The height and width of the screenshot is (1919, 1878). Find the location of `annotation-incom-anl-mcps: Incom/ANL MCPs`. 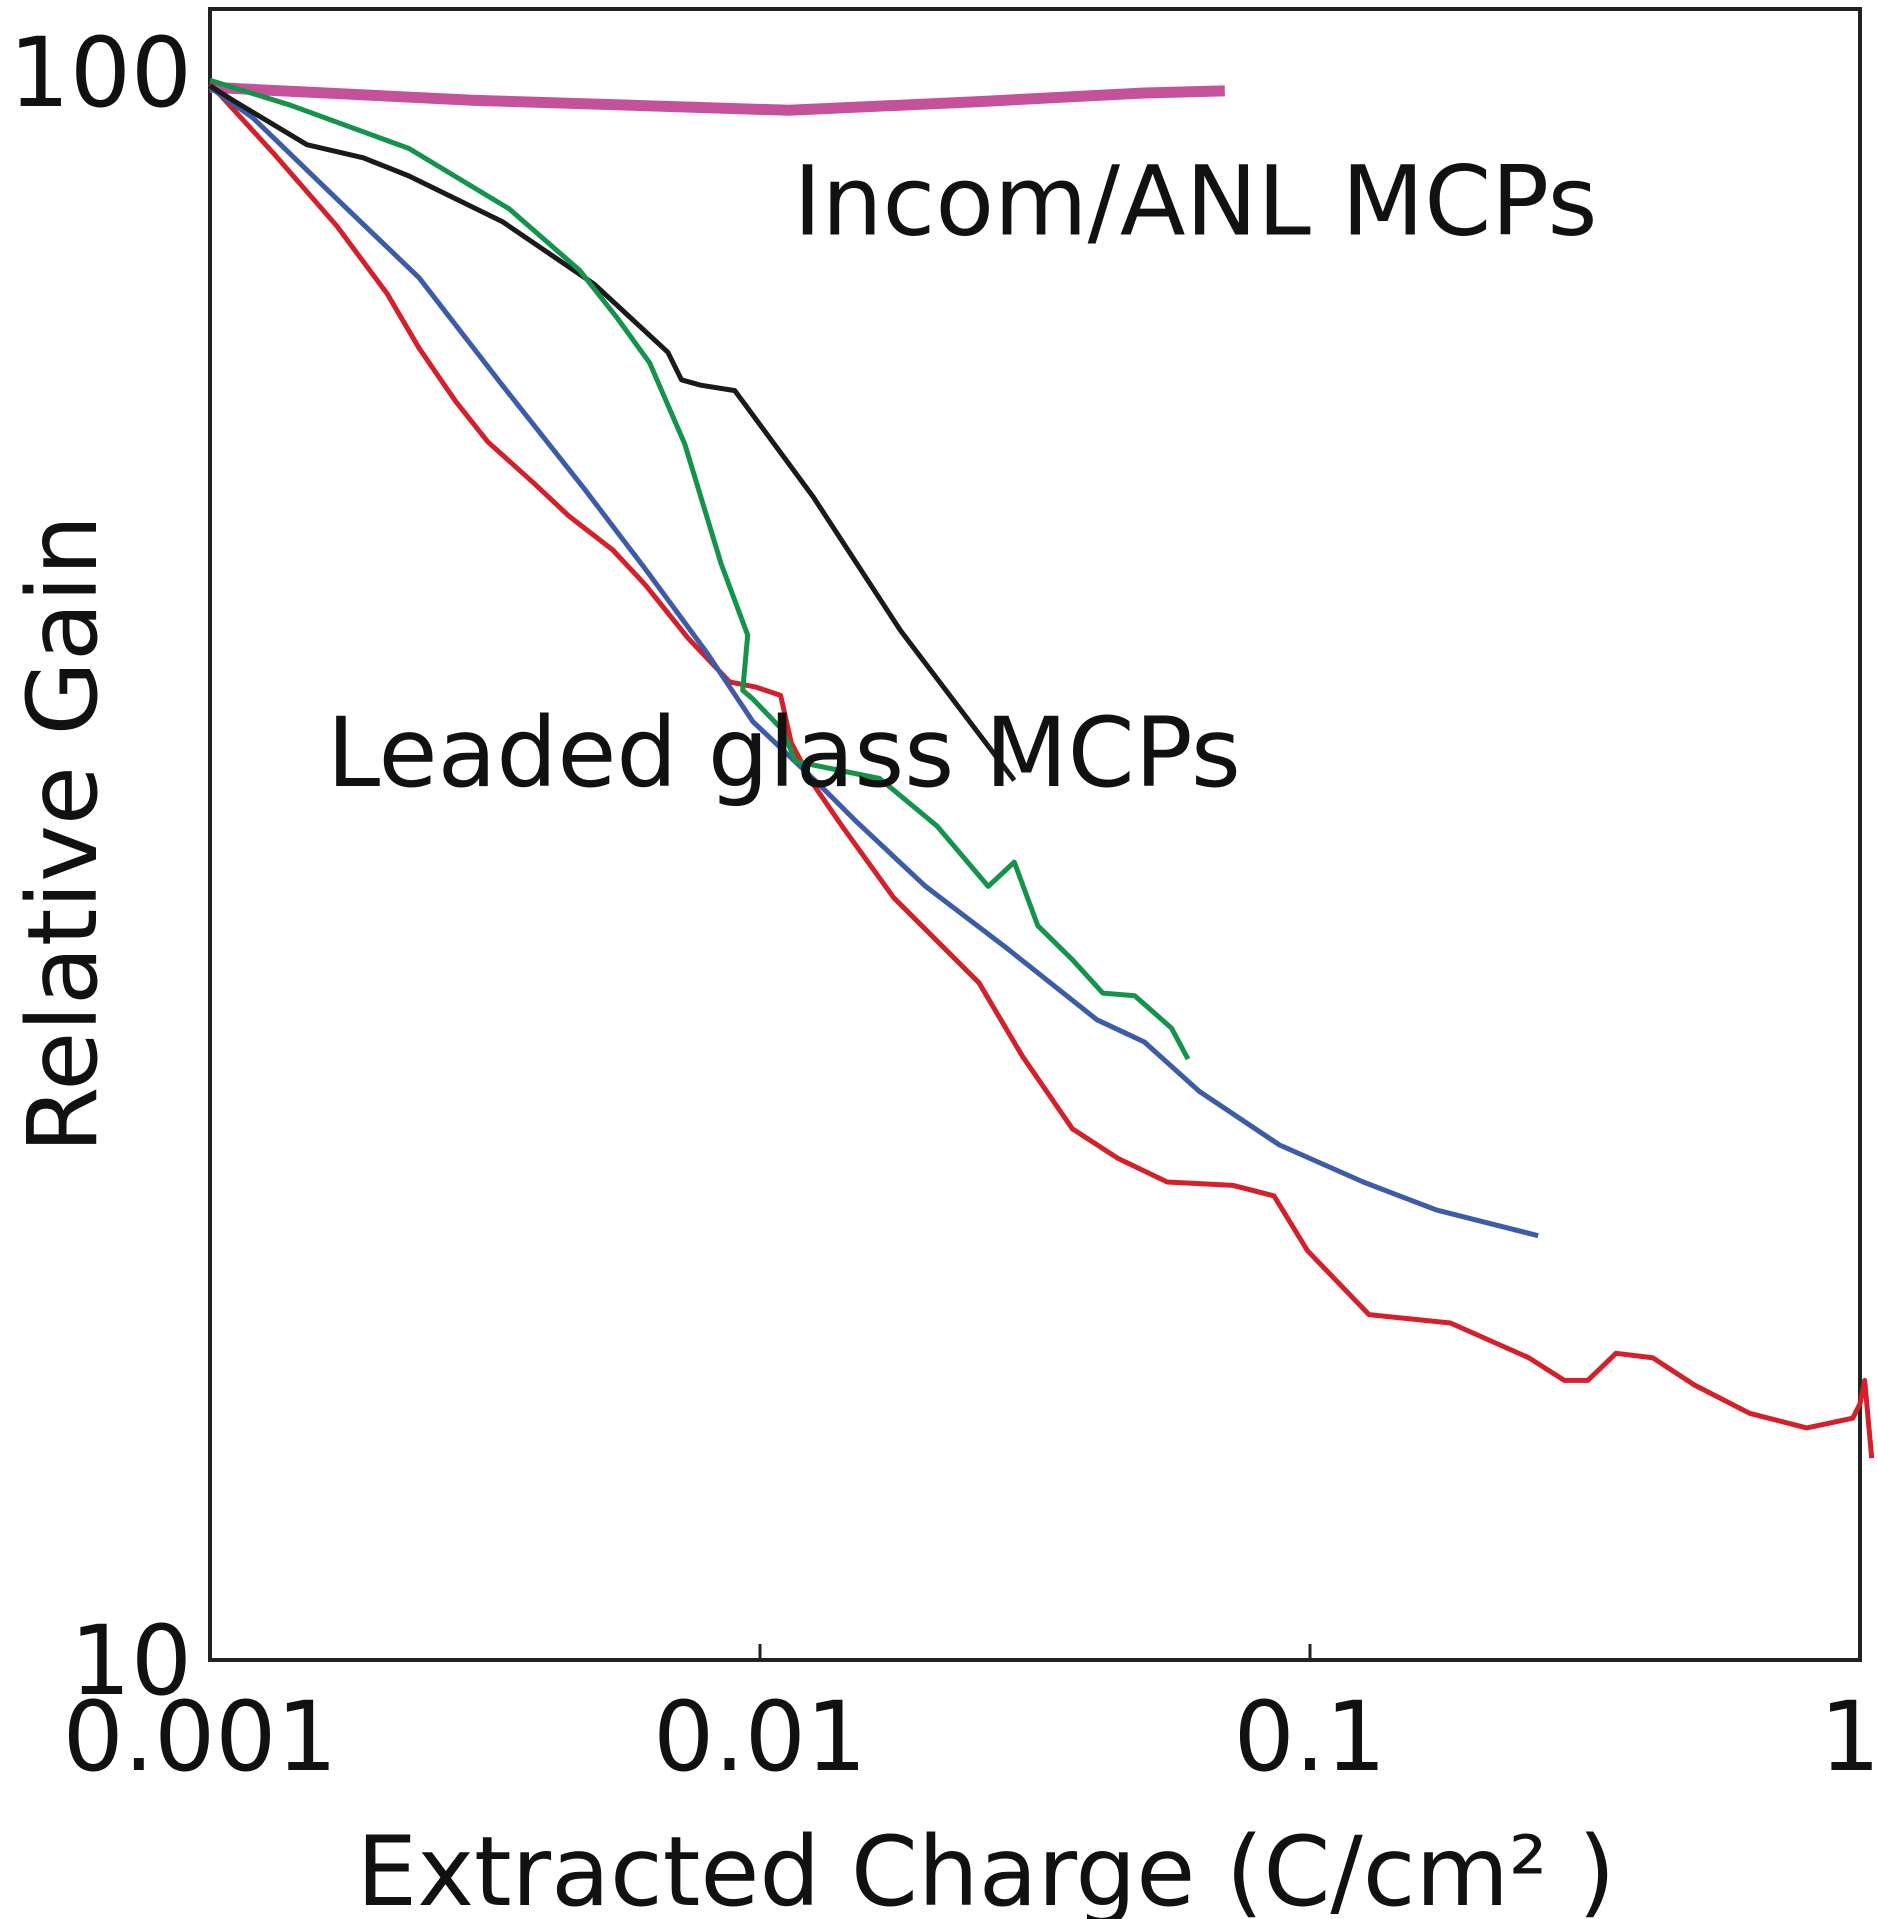

annotation-incom-anl-mcps: Incom/ANL MCPs is located at coordinates (1195, 202).